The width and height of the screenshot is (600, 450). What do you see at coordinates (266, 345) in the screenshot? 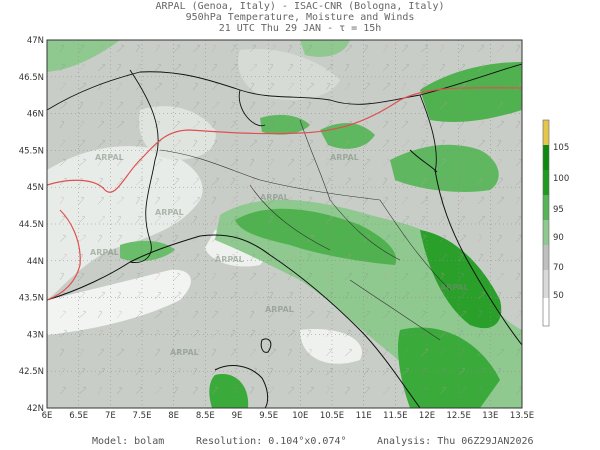
I see `island-elba` at bounding box center [266, 345].